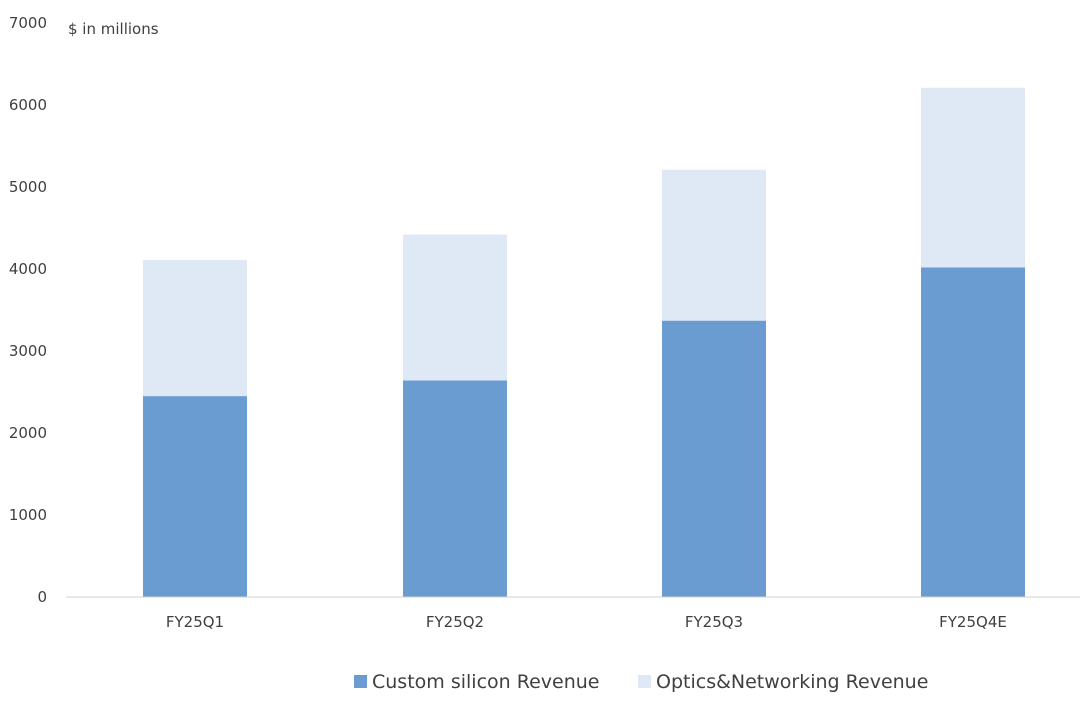 The width and height of the screenshot is (1080, 709). What do you see at coordinates (42, 597) in the screenshot?
I see `y-tick-label: 0` at bounding box center [42, 597].